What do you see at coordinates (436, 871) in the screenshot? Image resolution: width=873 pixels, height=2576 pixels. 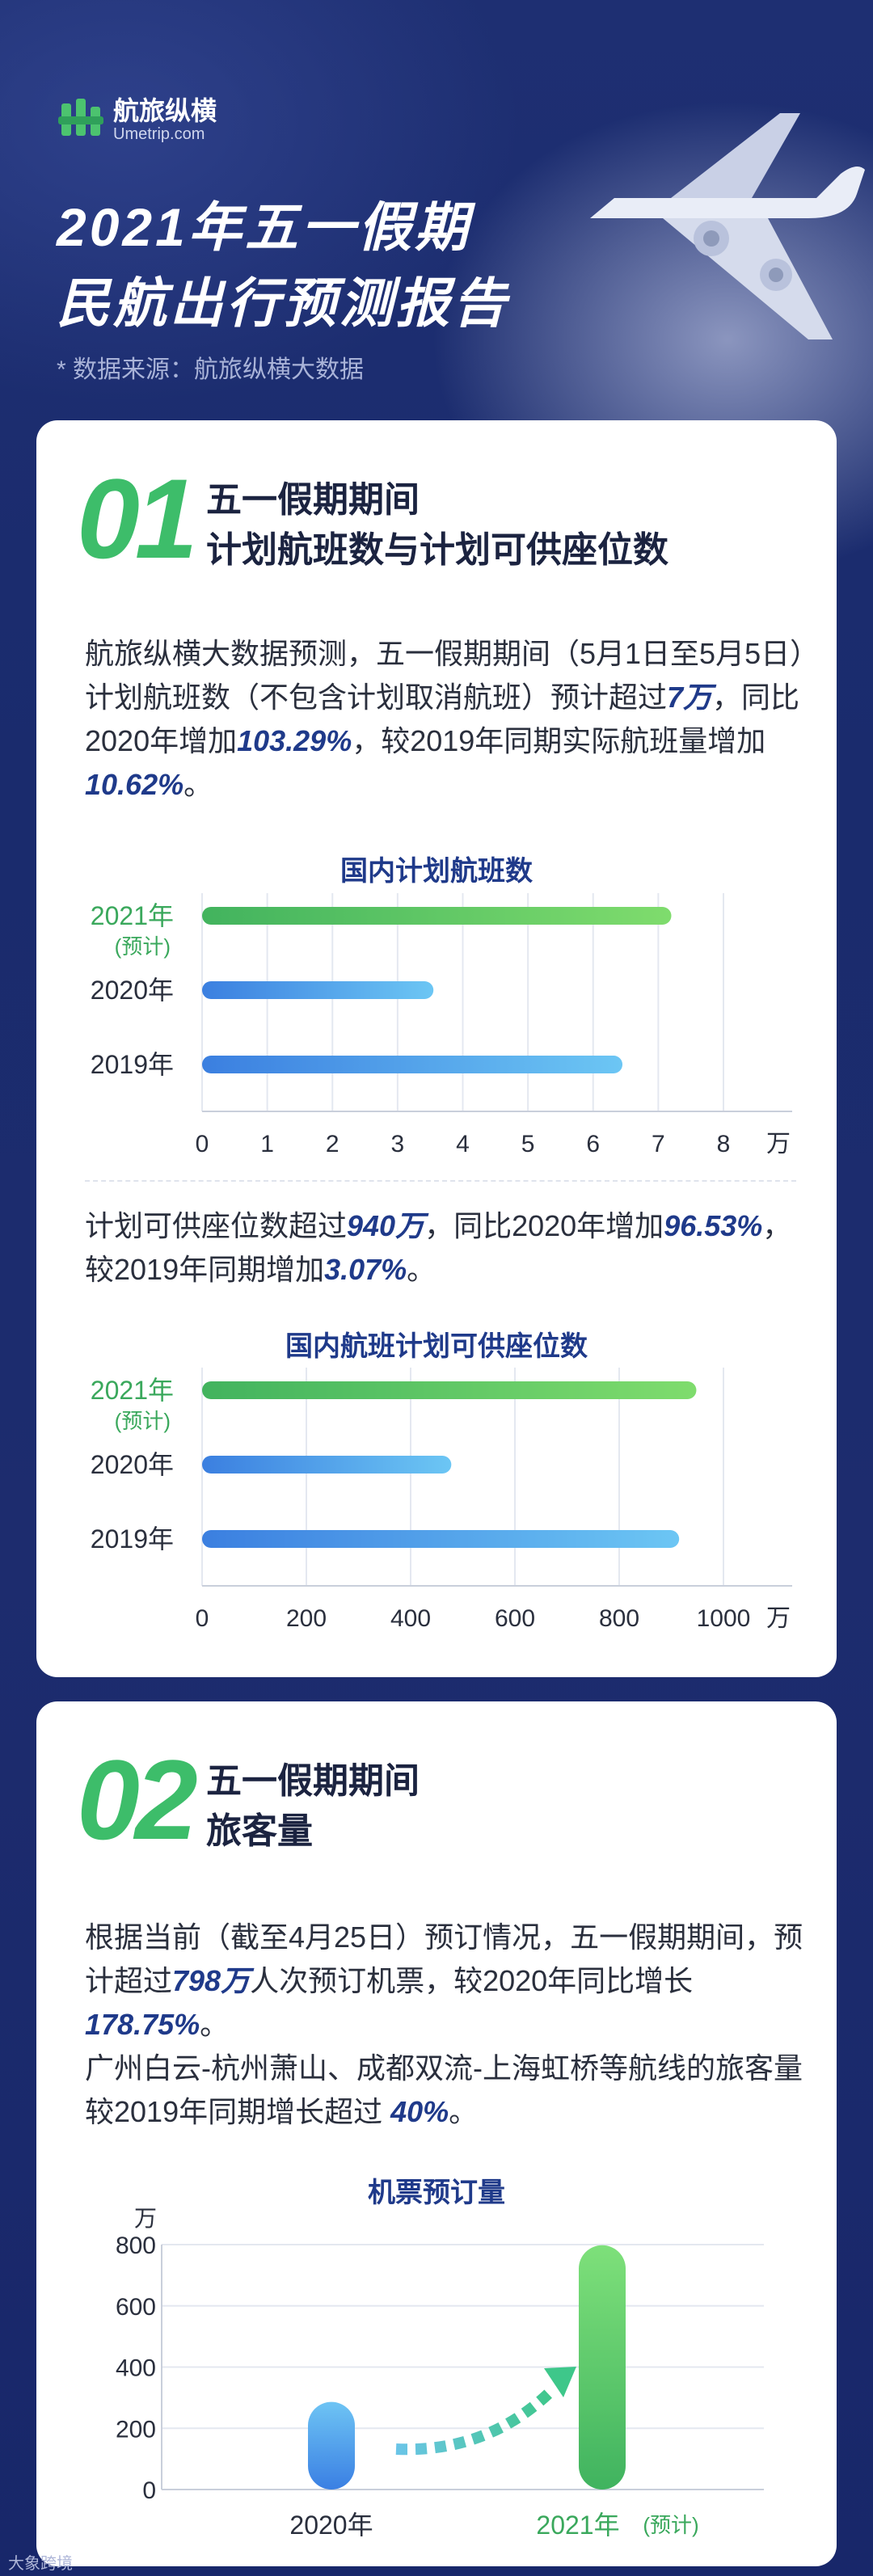 I see `chart-title: 国内计划航班数` at bounding box center [436, 871].